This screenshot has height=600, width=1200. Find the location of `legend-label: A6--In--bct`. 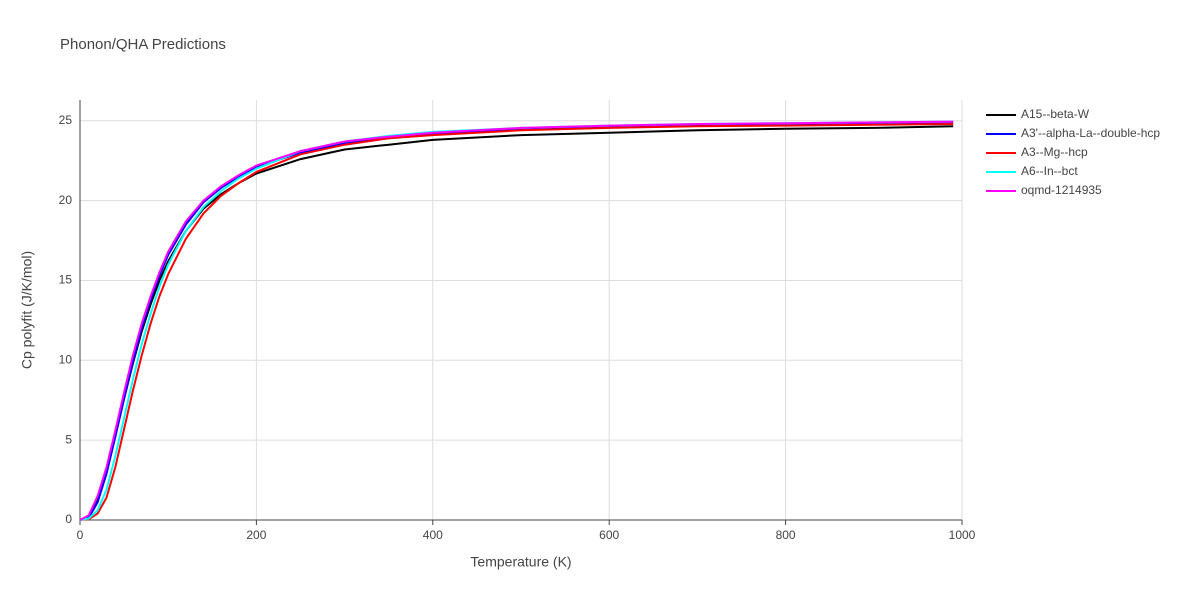

legend-label: A6--In--bct is located at coordinates (1049, 171).